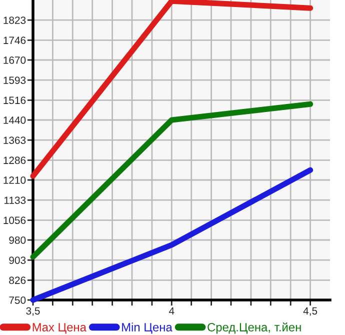 This screenshot has height=335, width=345. Describe the element at coordinates (254, 328) in the screenshot. I see `legend-label: Сред.Цена, т.йен` at that location.